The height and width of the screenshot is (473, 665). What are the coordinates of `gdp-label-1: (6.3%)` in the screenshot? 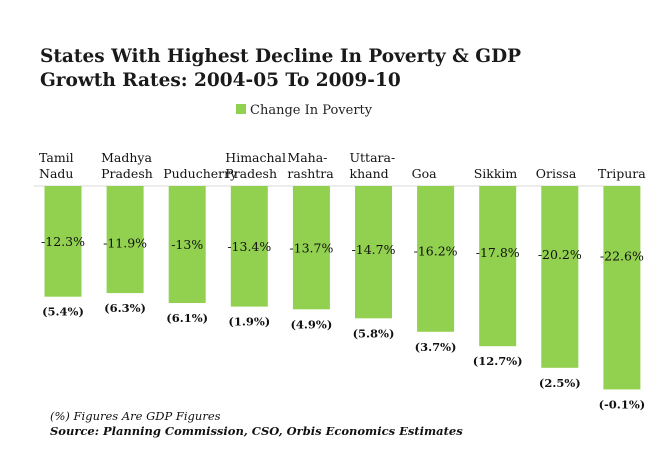 It's located at (125, 308).